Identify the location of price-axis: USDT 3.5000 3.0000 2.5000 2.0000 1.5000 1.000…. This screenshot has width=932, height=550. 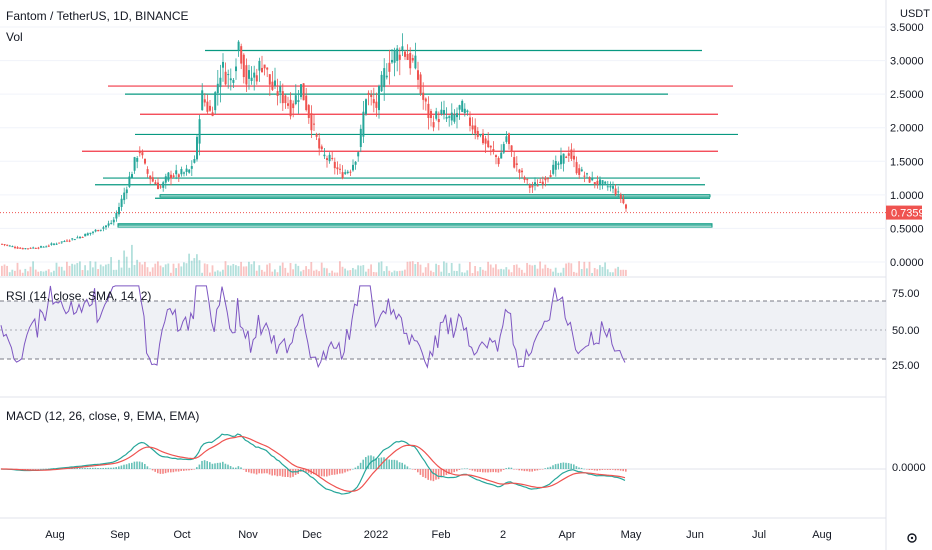
(910, 138).